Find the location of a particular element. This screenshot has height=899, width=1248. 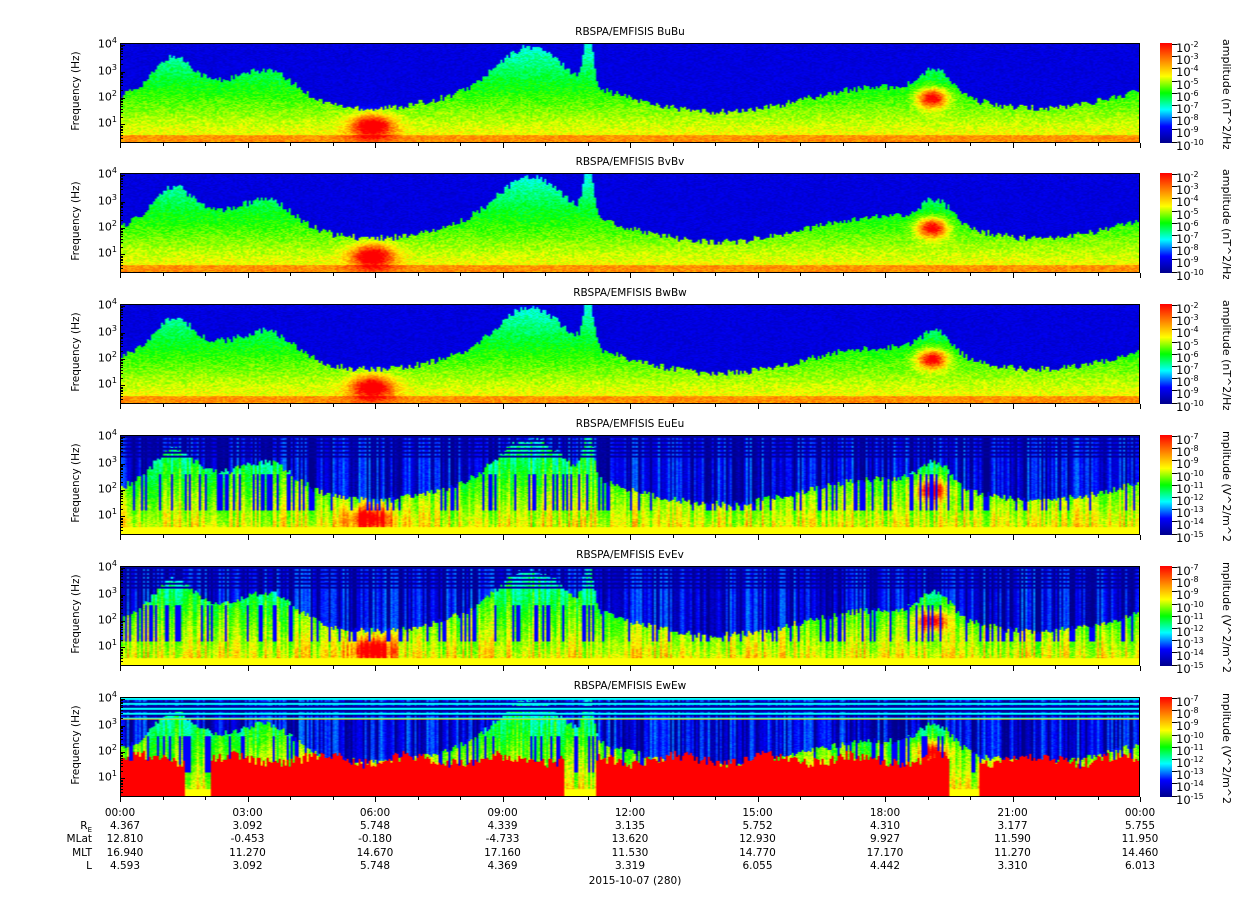

tick-exponent: -12 is located at coordinates (1197, 497).